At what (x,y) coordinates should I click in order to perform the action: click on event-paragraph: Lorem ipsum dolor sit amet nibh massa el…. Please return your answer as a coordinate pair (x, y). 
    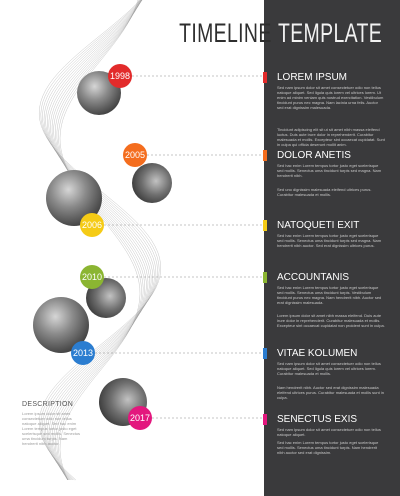
    Looking at the image, I should click on (331, 320).